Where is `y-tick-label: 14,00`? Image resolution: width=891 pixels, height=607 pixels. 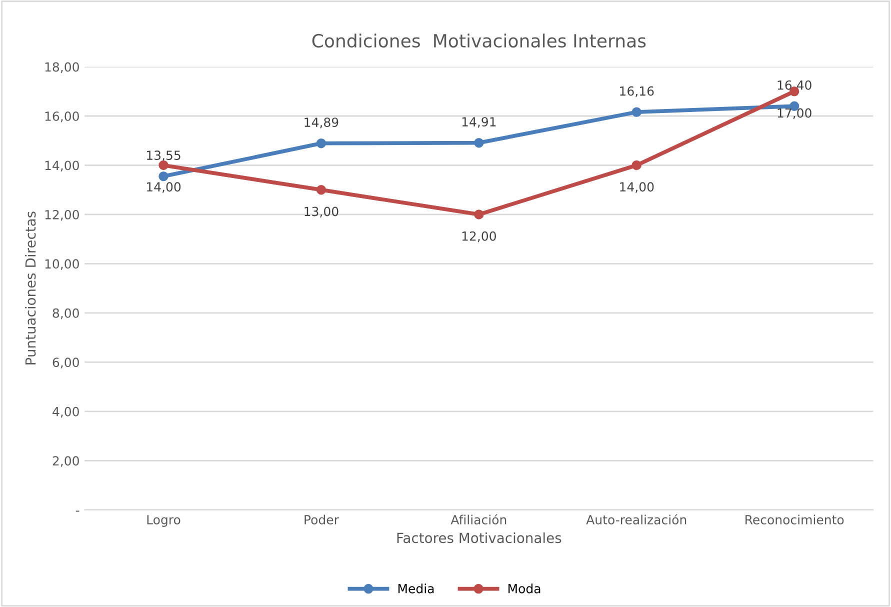 y-tick-label: 14,00 is located at coordinates (62, 166).